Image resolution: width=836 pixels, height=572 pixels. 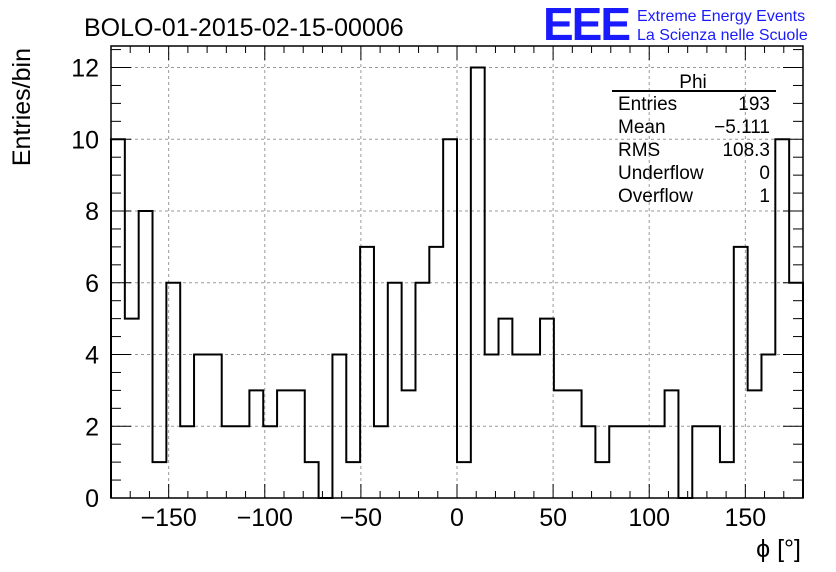 I want to click on stats-label-underflow: Underflow, so click(x=661, y=173).